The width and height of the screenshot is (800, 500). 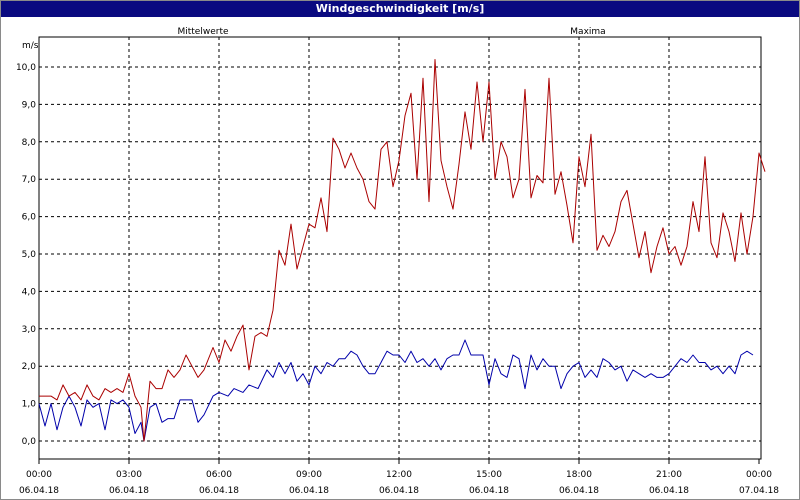 I want to click on x-tick-date-label: 07.04.18, so click(x=759, y=491).